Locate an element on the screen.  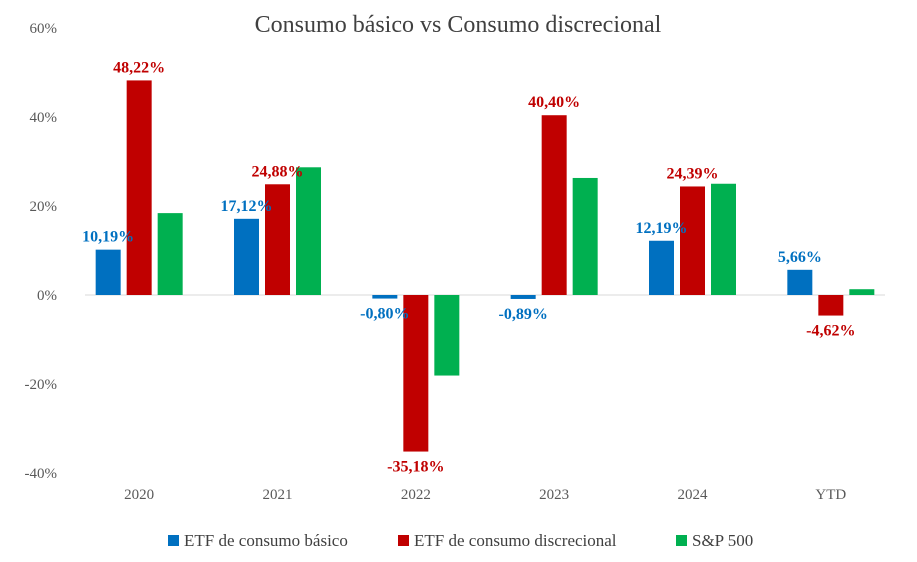
x-tick-label: 2021 is located at coordinates (278, 495).